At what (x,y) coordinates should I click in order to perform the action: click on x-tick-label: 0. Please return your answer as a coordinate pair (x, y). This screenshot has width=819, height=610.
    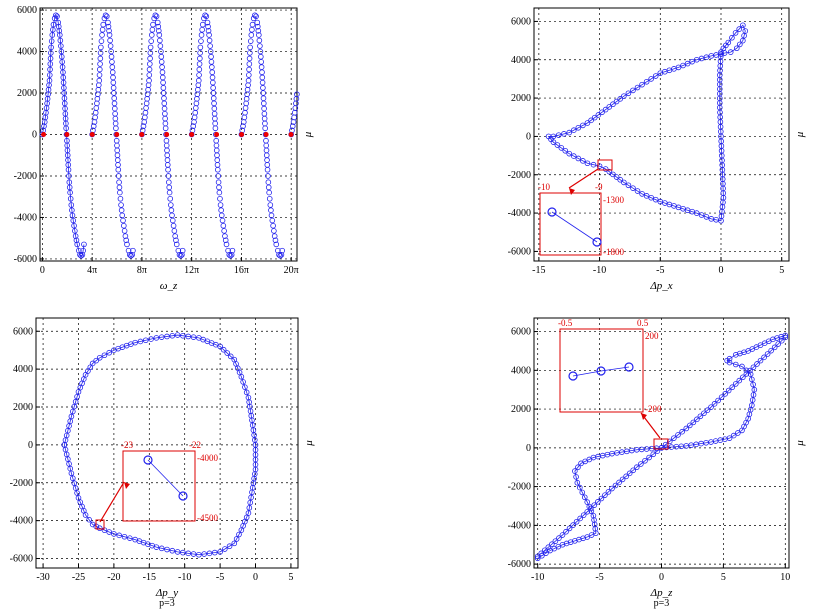
    Looking at the image, I should click on (721, 270).